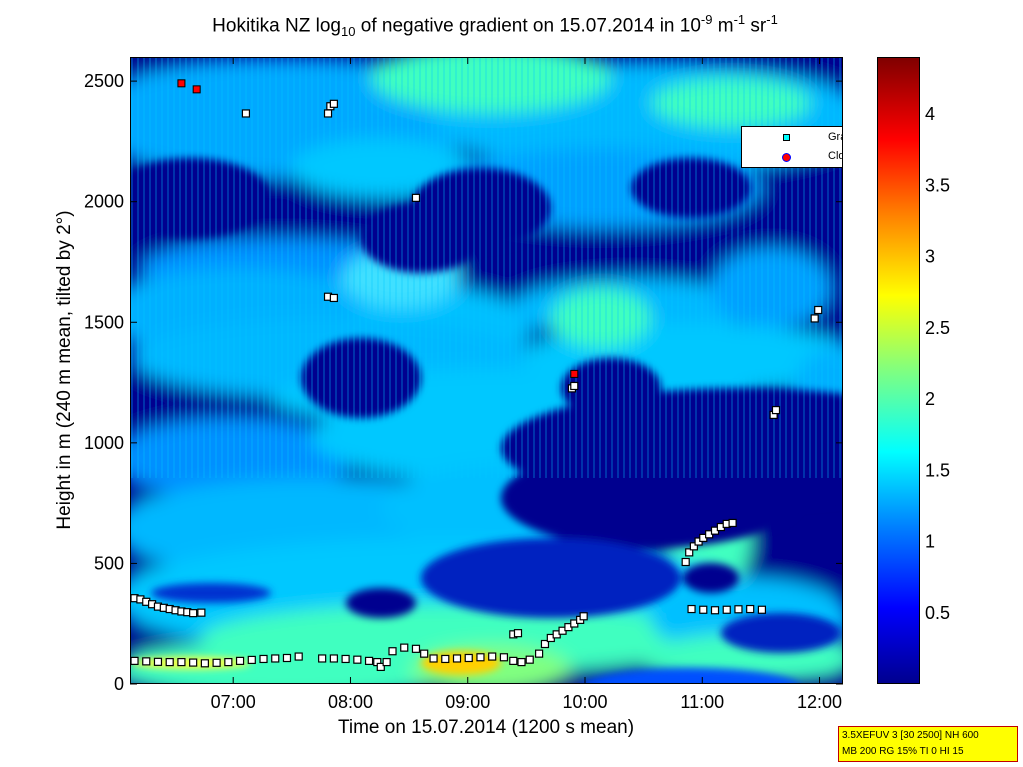 This screenshot has width=1023, height=767. What do you see at coordinates (104, 202) in the screenshot?
I see `y-tick-label: 2000` at bounding box center [104, 202].